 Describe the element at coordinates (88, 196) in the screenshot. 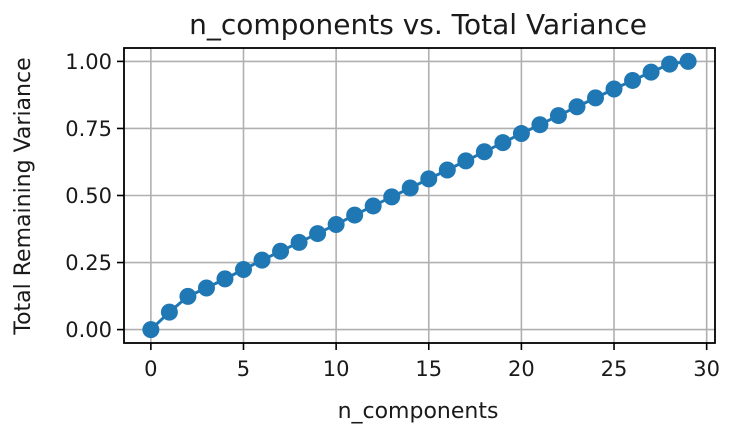

I see `y-tick-label: 0.50` at that location.